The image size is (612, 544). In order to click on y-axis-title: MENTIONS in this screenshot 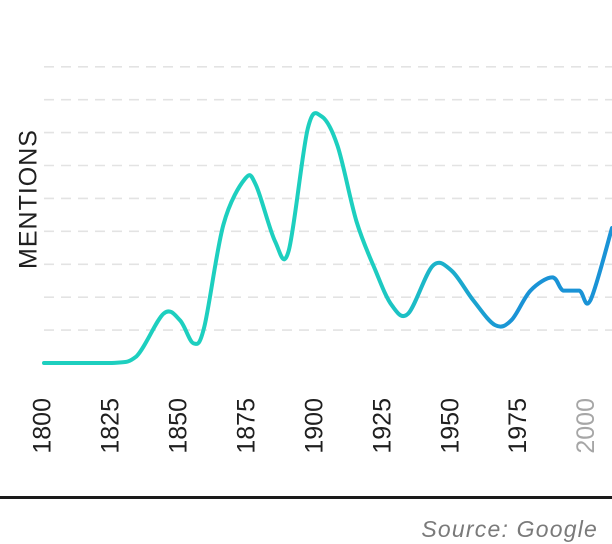, I will do `click(29, 199)`.